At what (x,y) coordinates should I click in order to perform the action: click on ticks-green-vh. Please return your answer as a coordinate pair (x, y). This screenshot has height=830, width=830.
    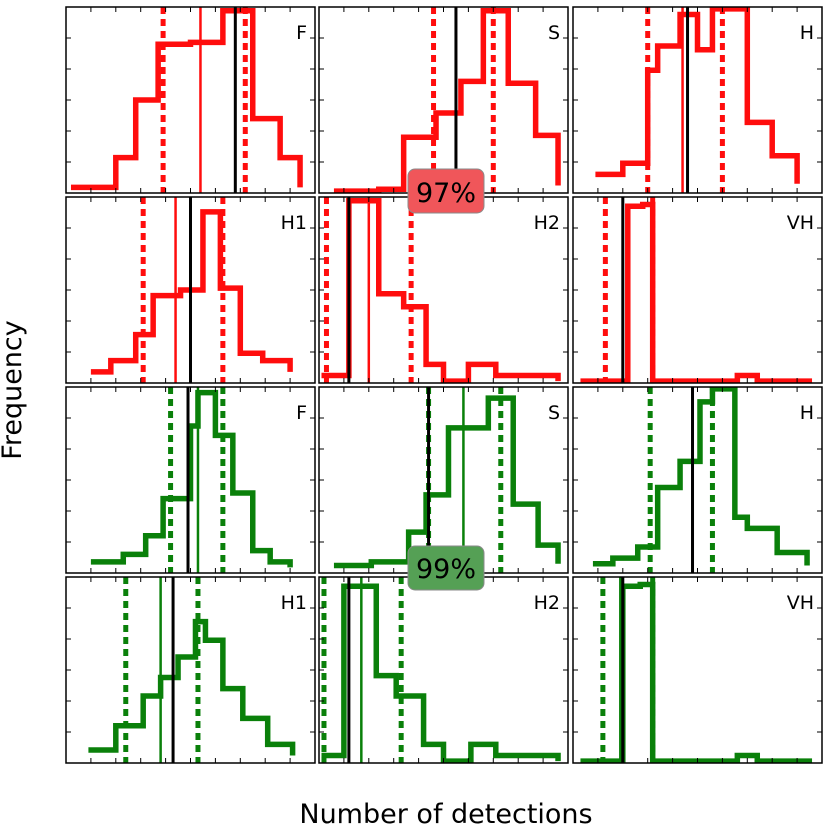
    Looking at the image, I should click on (697, 670).